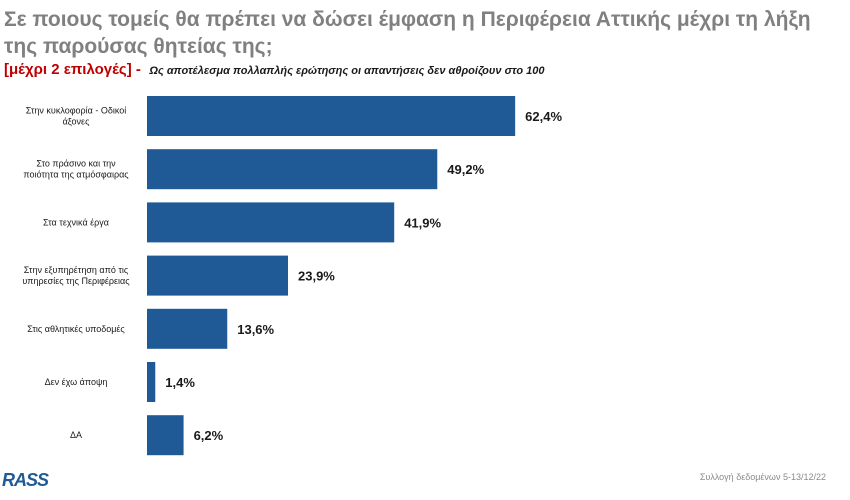 The width and height of the screenshot is (850, 500). Describe the element at coordinates (76, 175) in the screenshot. I see `category-label-line: ποιότητα της ατμόσφαιρας` at that location.